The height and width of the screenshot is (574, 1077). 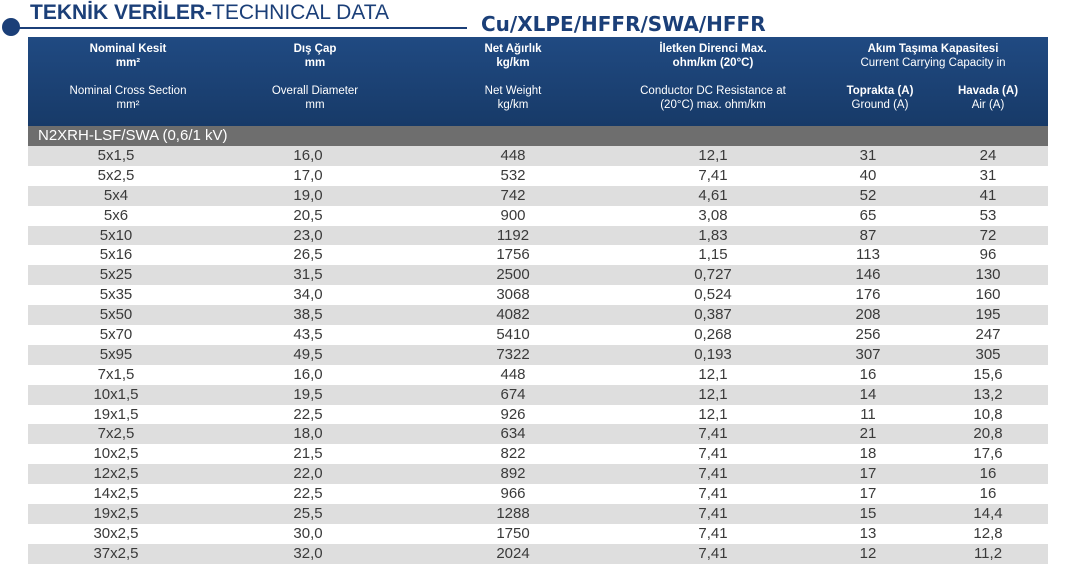 I want to click on cell-ground-capacity: 21, so click(x=868, y=434).